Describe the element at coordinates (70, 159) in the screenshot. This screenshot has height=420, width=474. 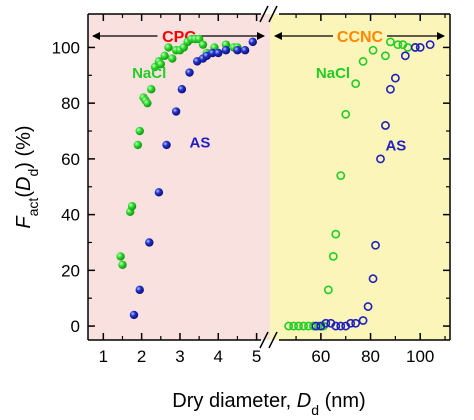
I see `y-tick-label: 60` at that location.